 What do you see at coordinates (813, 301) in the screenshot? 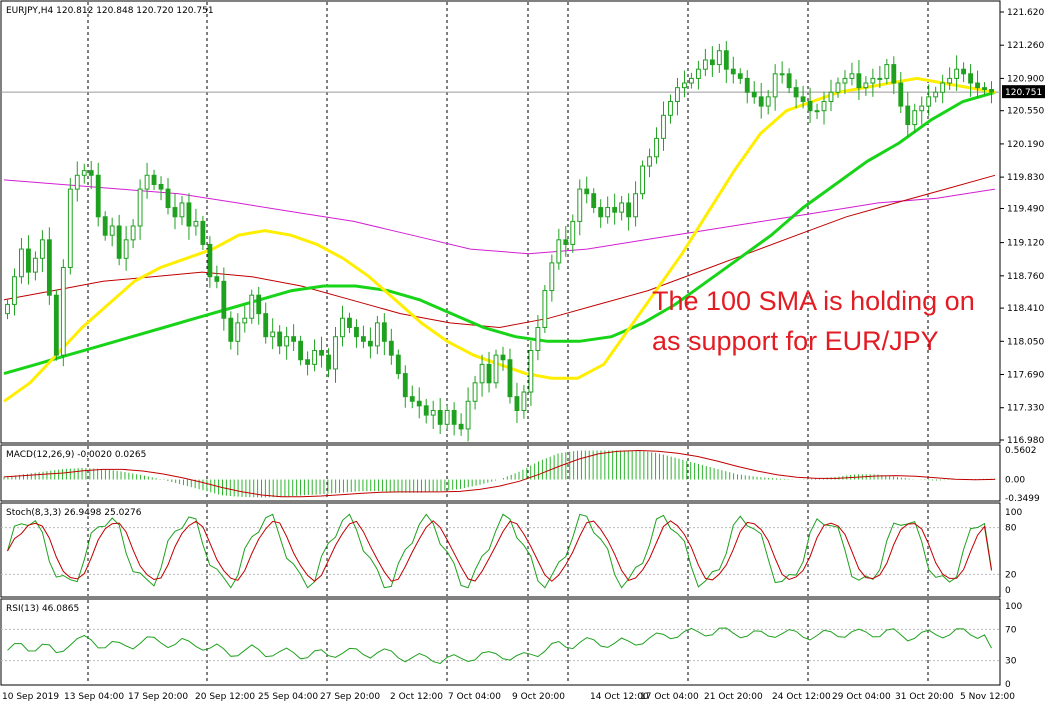
I see `annotation-line-1: The 100 SMA is holding on` at bounding box center [813, 301].